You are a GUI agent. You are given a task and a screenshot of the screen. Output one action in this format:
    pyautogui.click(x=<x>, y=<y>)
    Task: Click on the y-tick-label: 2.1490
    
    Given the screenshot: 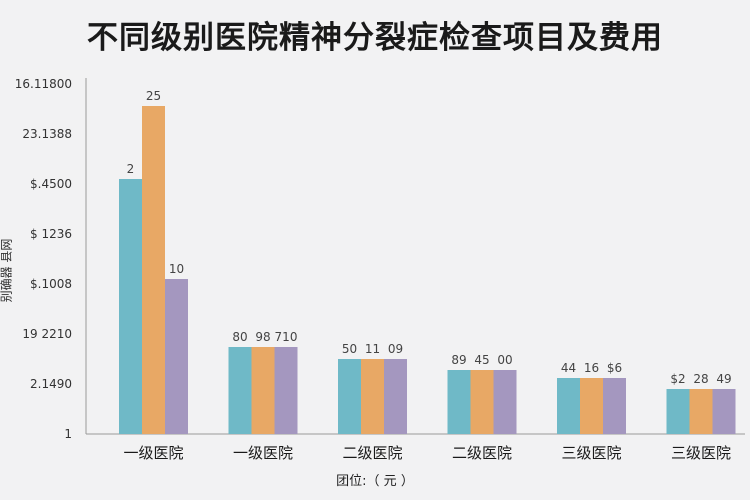 What is the action you would take?
    pyautogui.click(x=51, y=384)
    